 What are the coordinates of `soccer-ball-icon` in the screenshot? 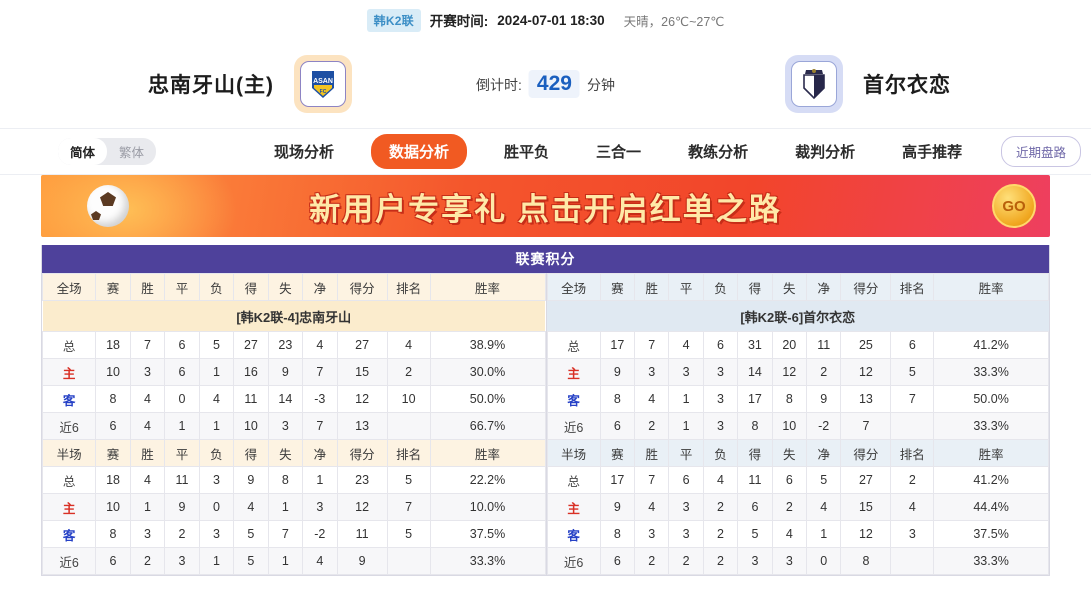 It's located at (108, 206).